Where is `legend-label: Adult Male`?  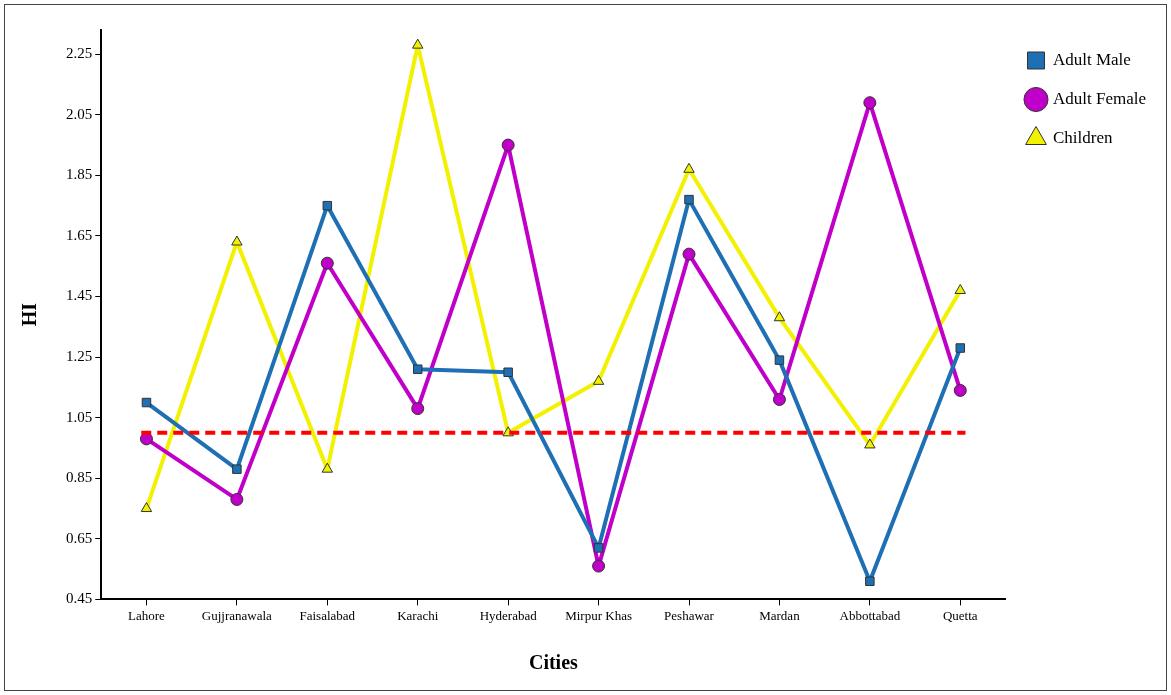 legend-label: Adult Male is located at coordinates (1091, 59).